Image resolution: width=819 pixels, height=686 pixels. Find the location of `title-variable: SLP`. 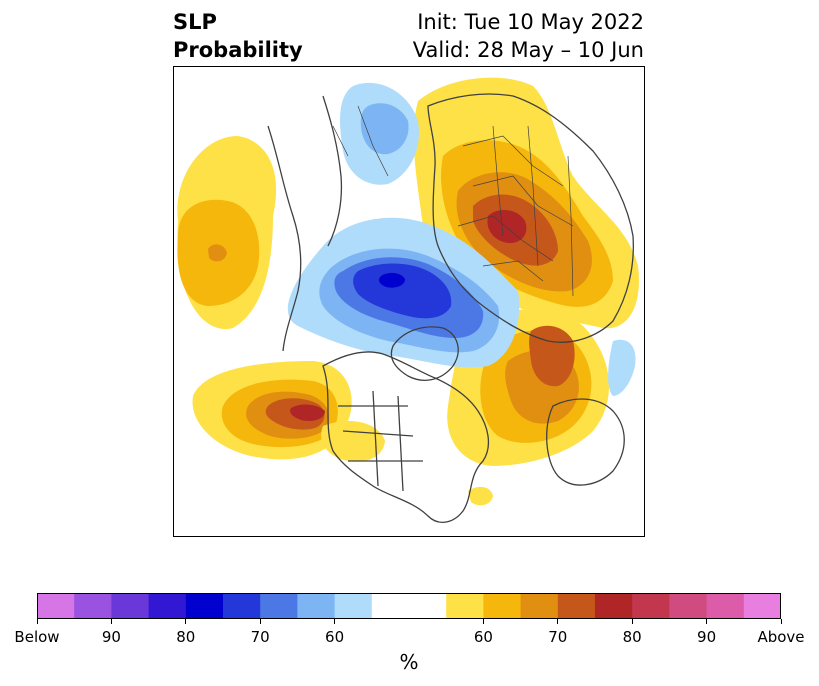

title-variable: SLP is located at coordinates (195, 22).